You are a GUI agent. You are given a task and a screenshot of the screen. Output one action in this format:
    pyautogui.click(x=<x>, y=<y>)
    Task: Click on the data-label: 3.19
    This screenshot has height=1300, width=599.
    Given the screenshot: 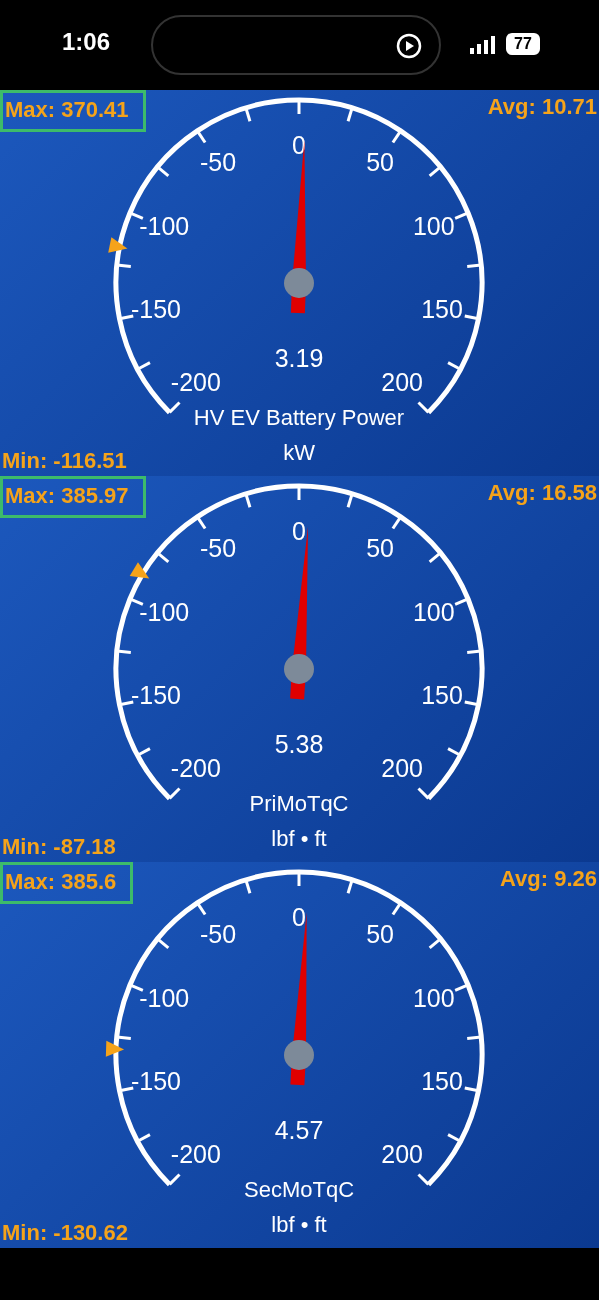 What is the action you would take?
    pyautogui.click(x=299, y=357)
    